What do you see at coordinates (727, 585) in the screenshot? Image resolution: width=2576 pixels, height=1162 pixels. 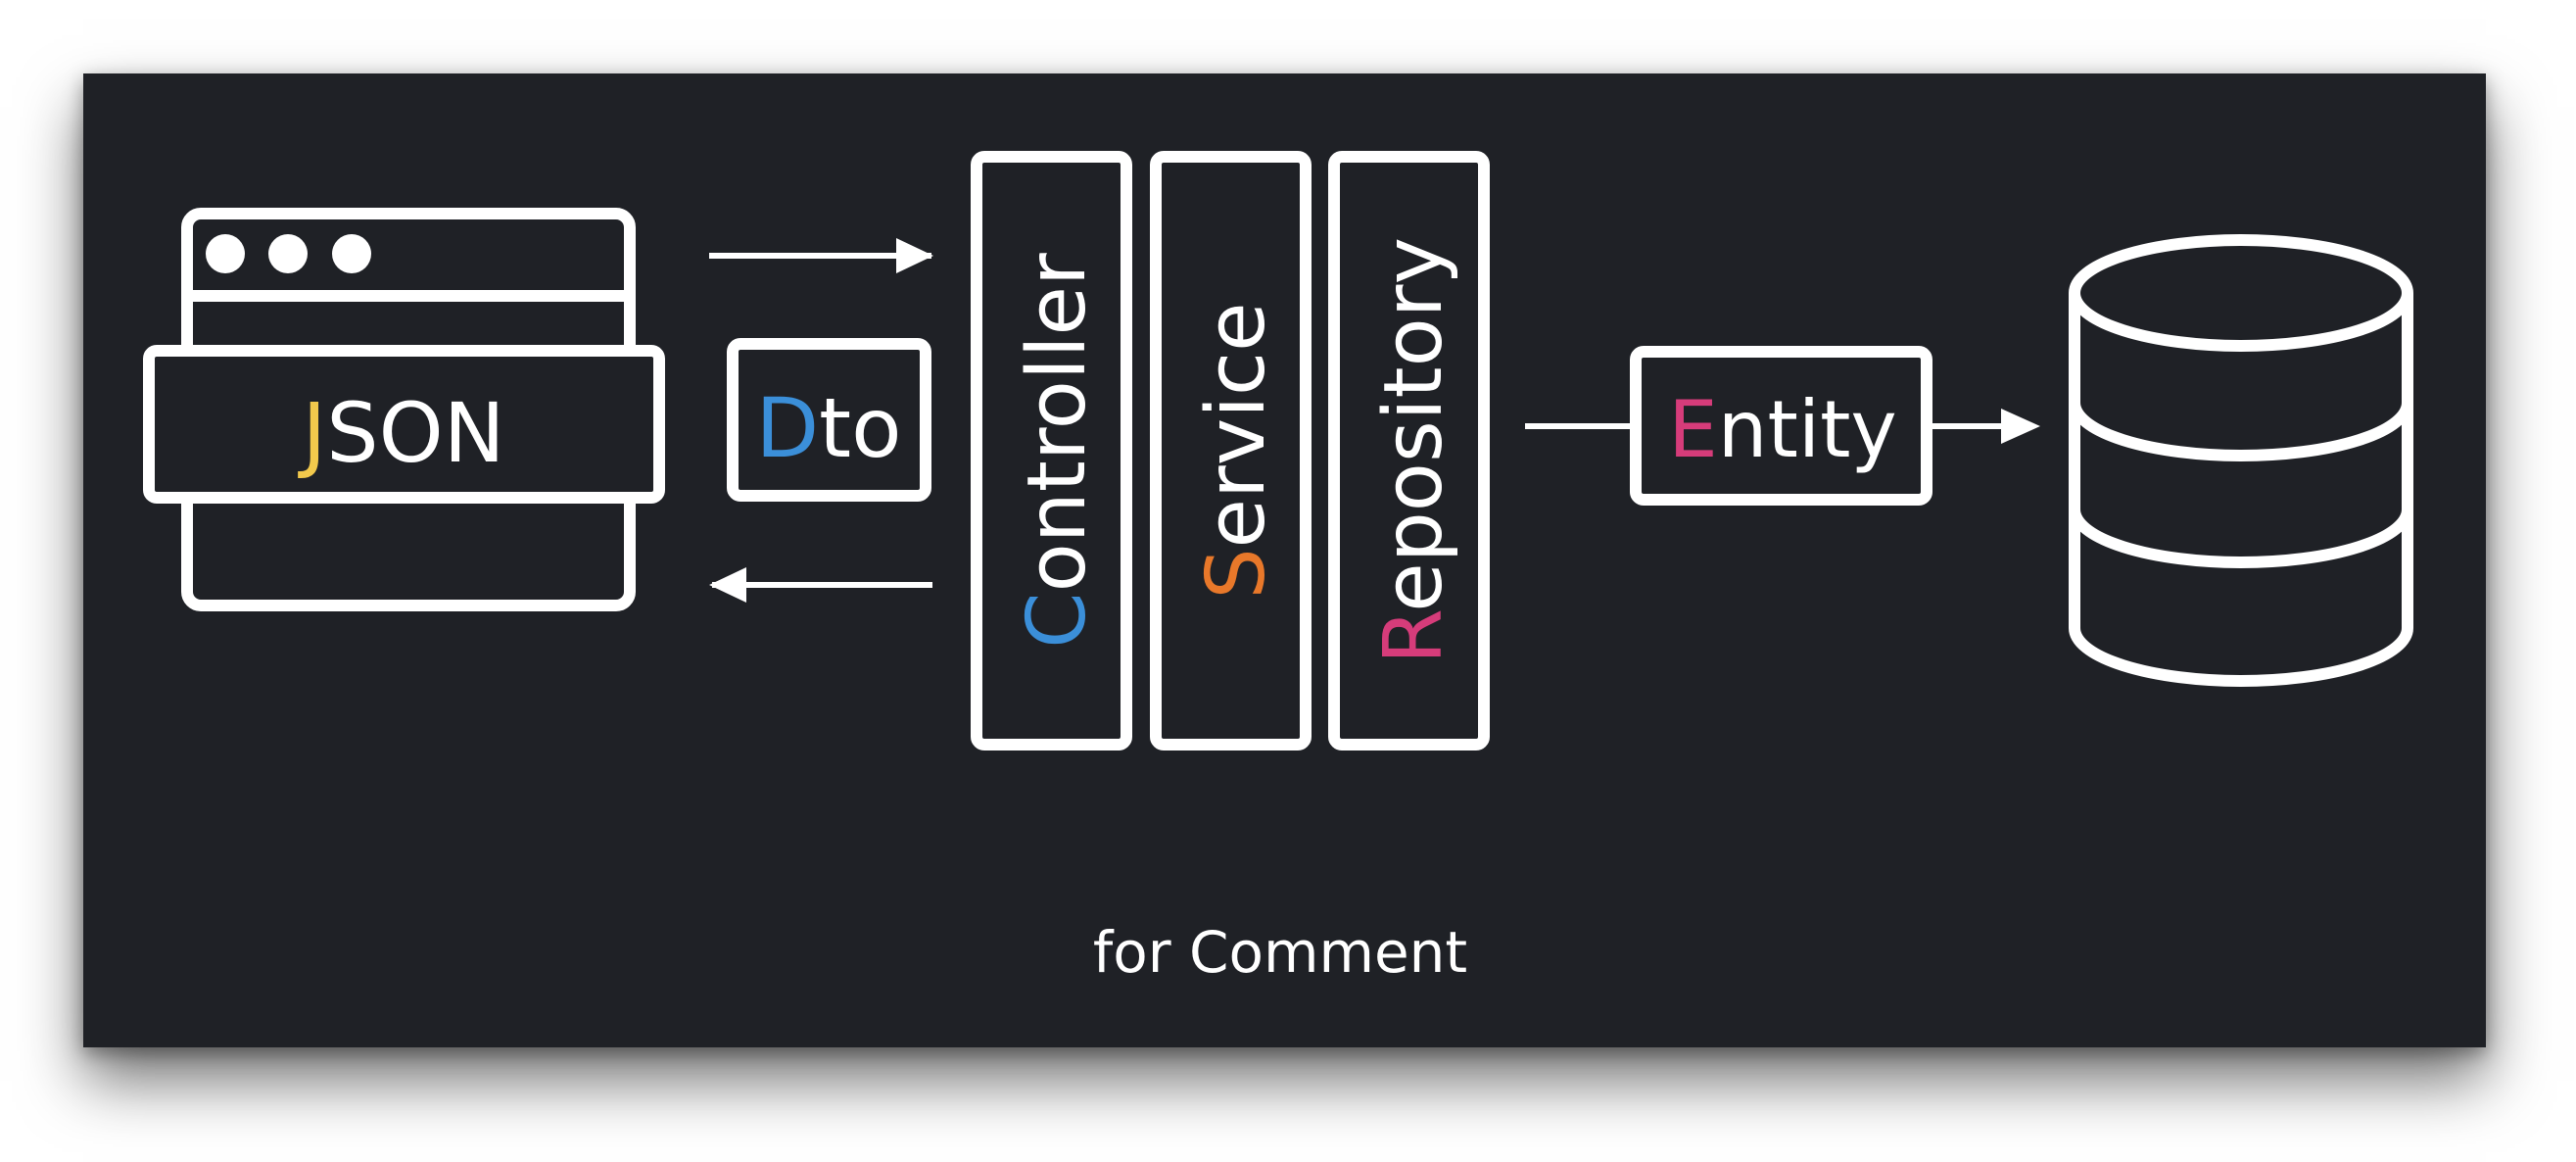 I see `arrow-left-head` at bounding box center [727, 585].